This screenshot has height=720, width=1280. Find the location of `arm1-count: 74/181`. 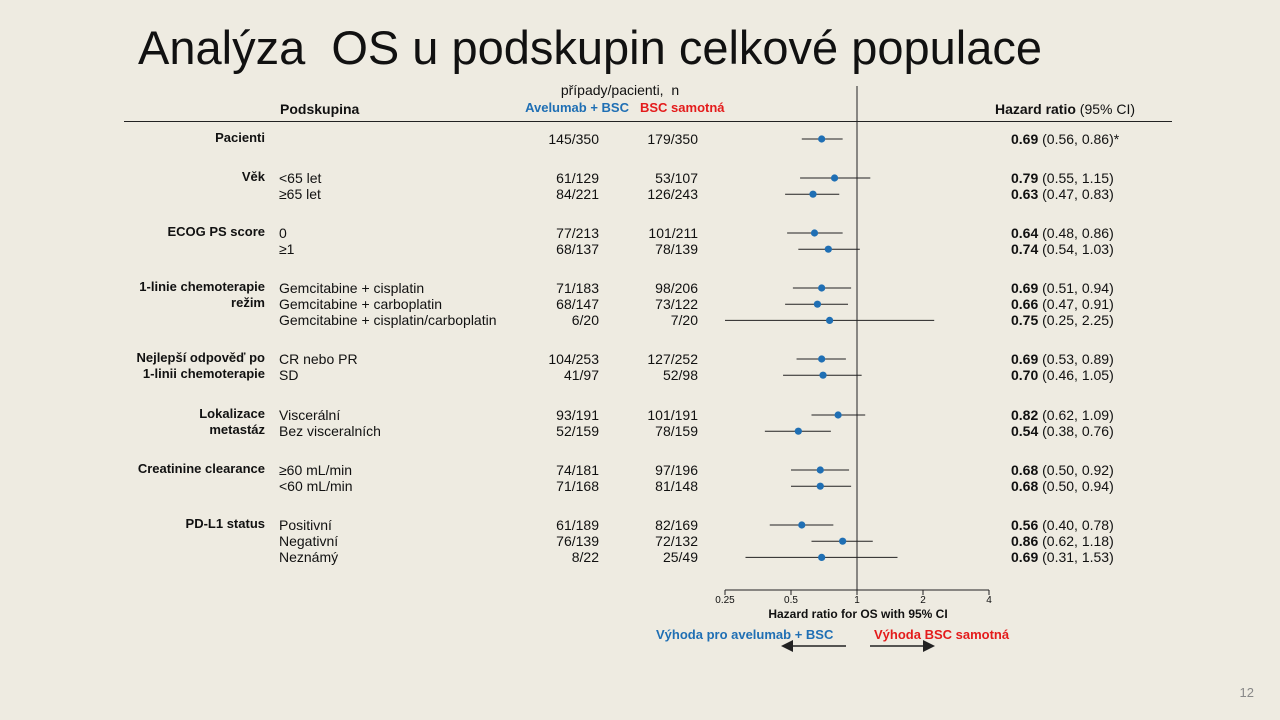

arm1-count: 74/181 is located at coordinates (577, 470).